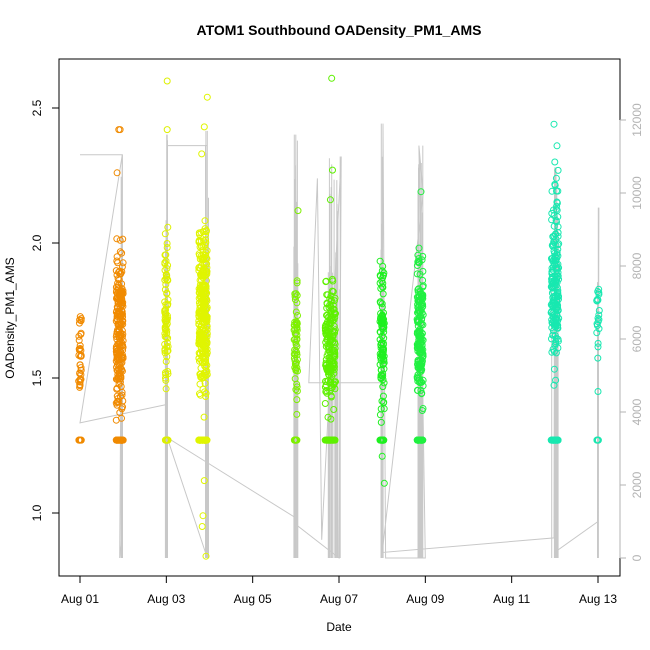 The image size is (650, 650). I want to click on chart-title: ATOM1 Southbound OADensity_PM1_AMS, so click(339, 30).